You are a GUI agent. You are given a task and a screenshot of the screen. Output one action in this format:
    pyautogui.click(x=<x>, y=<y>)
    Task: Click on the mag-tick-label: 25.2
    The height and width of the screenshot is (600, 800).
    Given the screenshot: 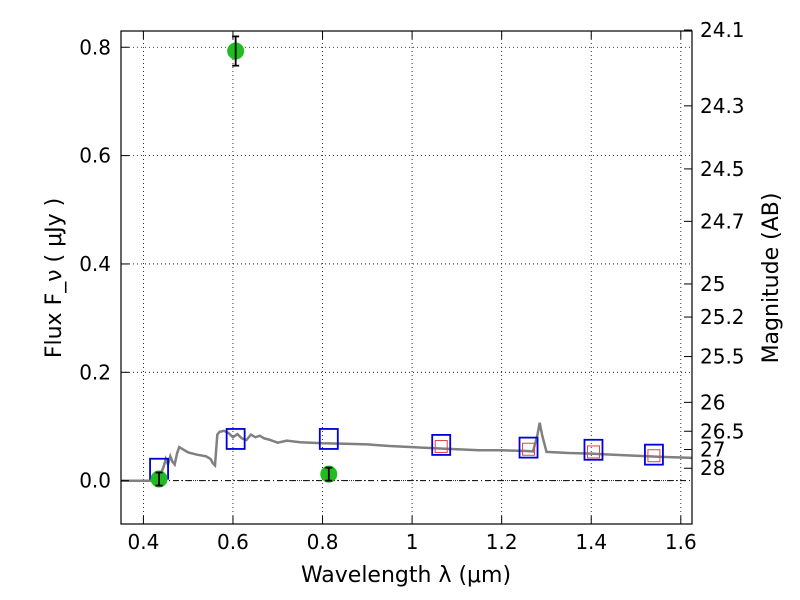 What is the action you would take?
    pyautogui.click(x=722, y=317)
    